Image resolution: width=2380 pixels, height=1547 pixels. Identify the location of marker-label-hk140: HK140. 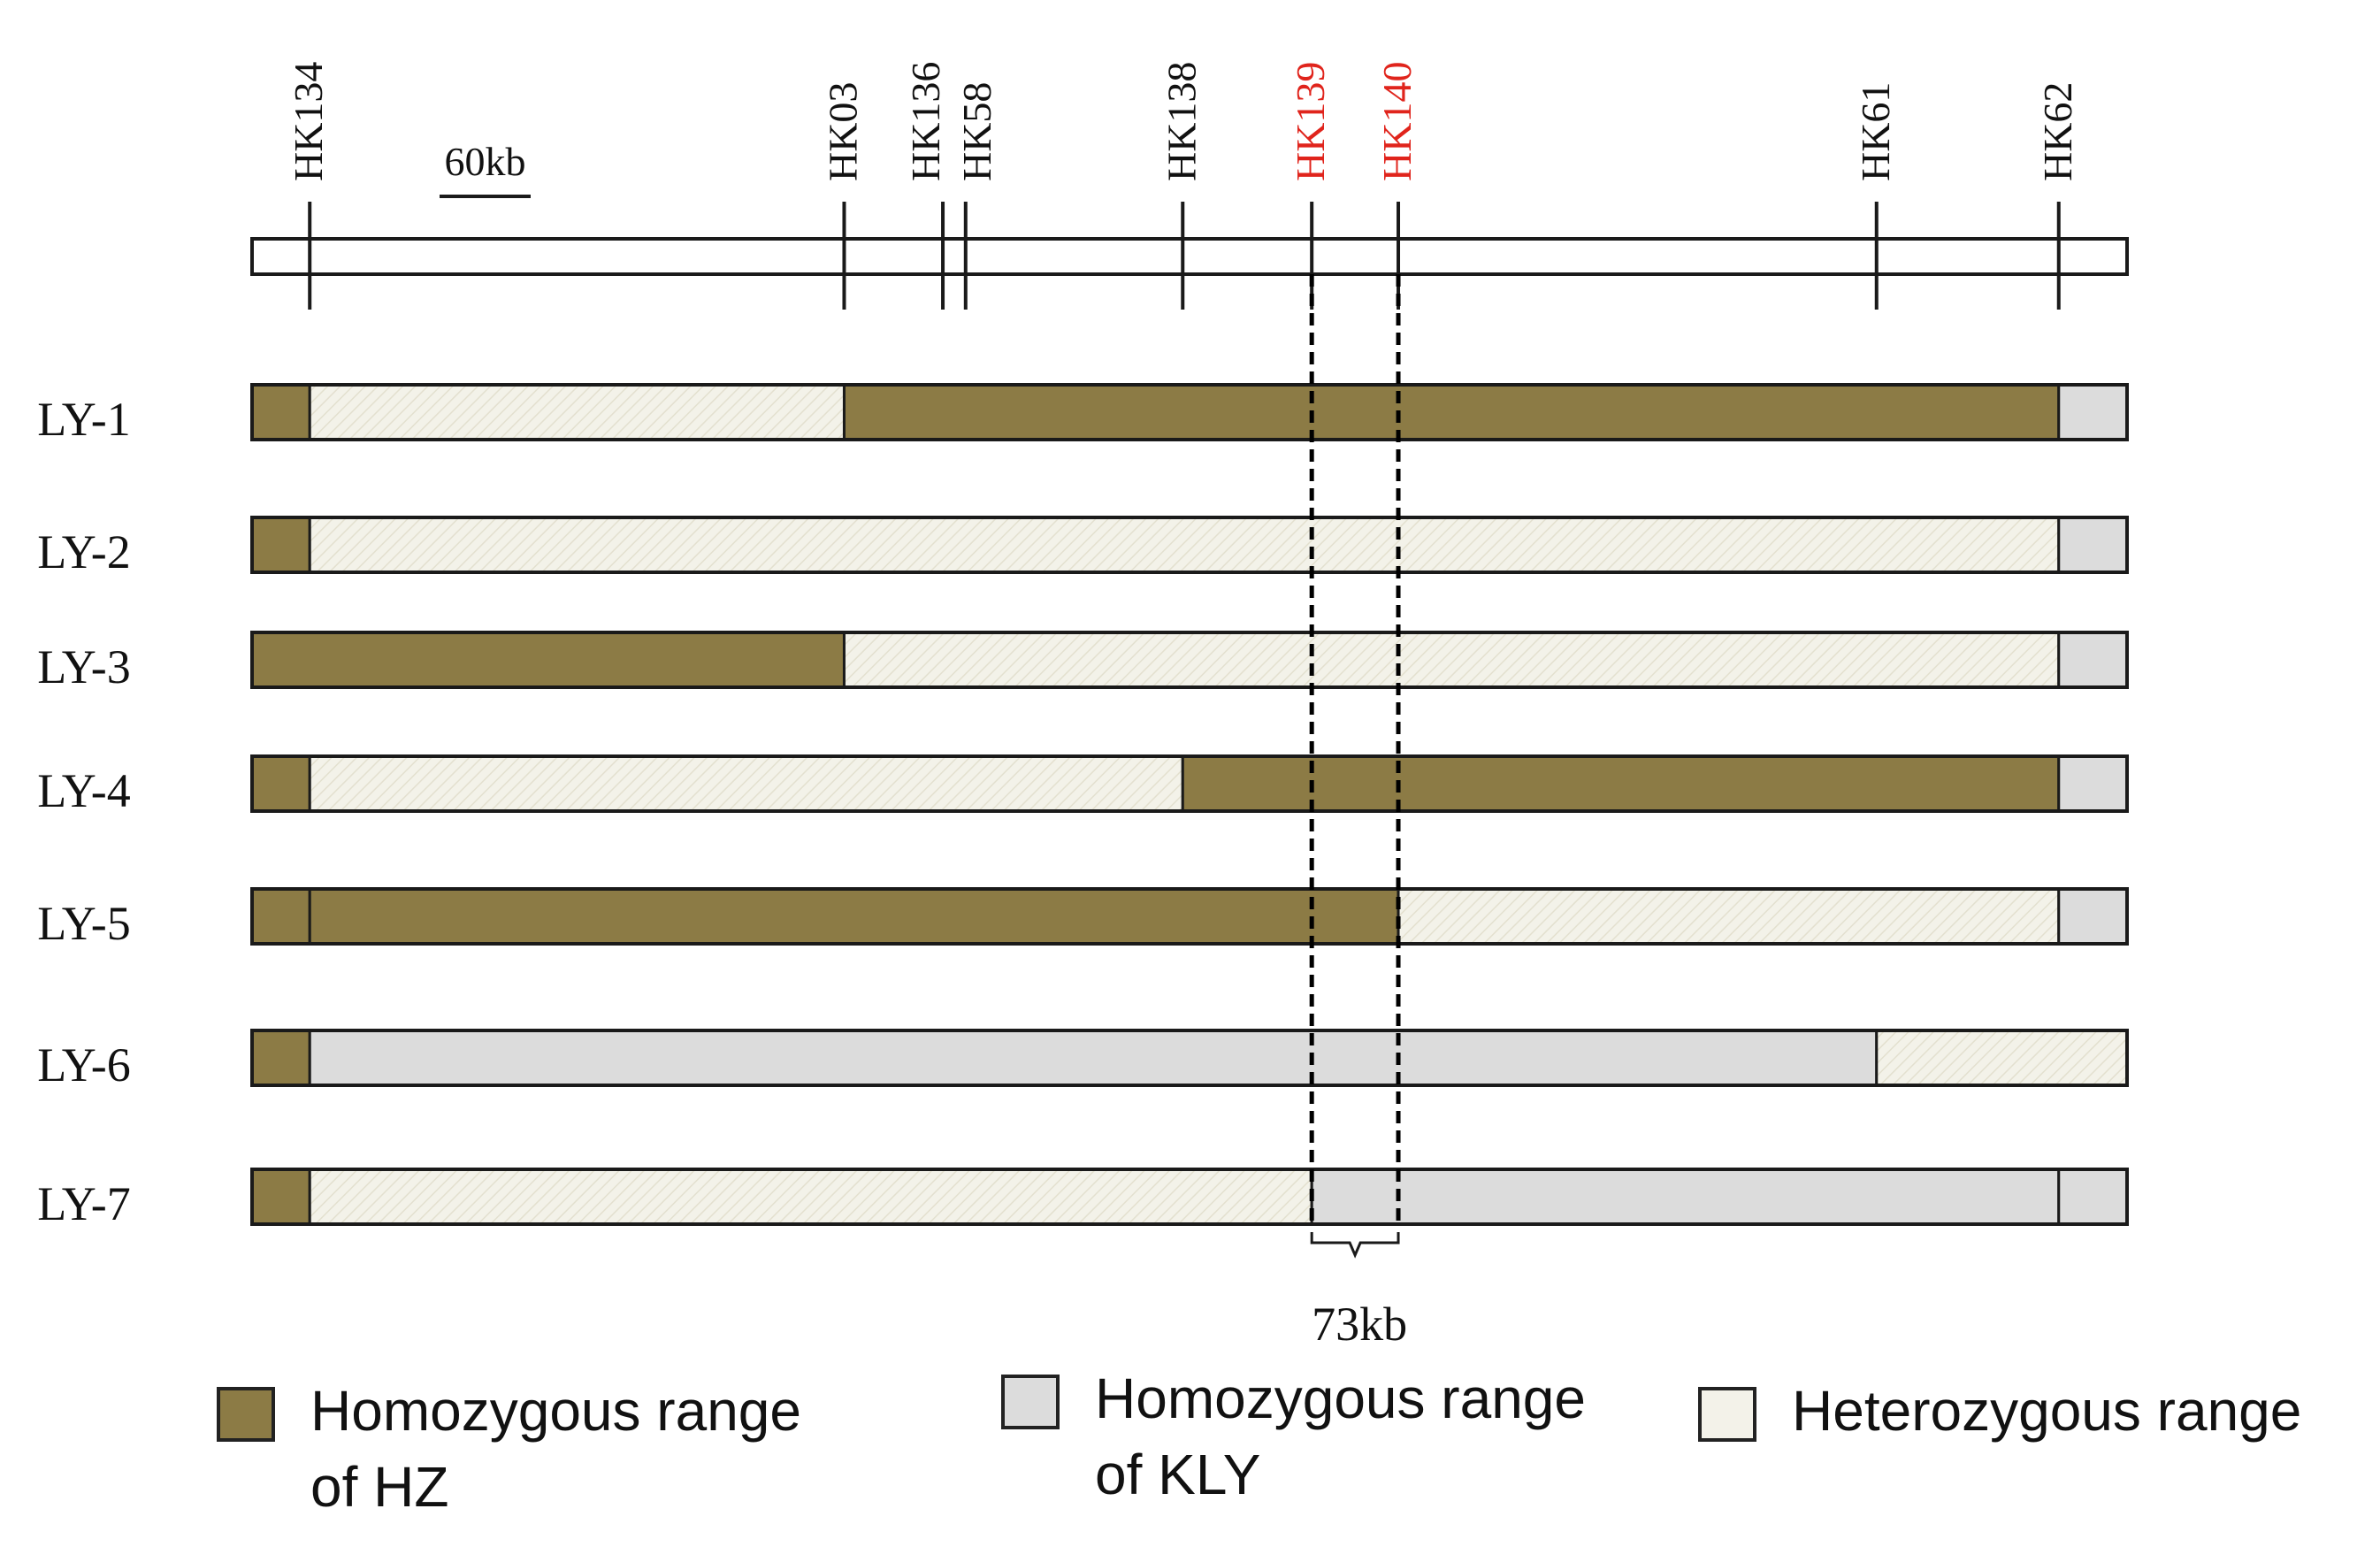
(1397, 121).